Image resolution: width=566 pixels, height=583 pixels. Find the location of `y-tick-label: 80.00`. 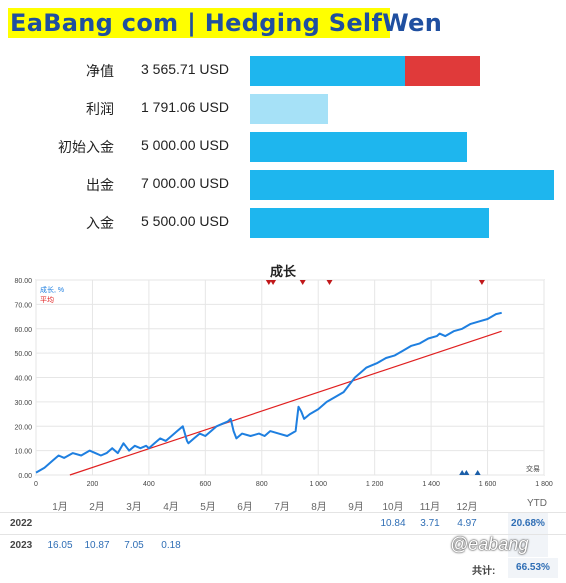

y-tick-label: 80.00 is located at coordinates (23, 281).